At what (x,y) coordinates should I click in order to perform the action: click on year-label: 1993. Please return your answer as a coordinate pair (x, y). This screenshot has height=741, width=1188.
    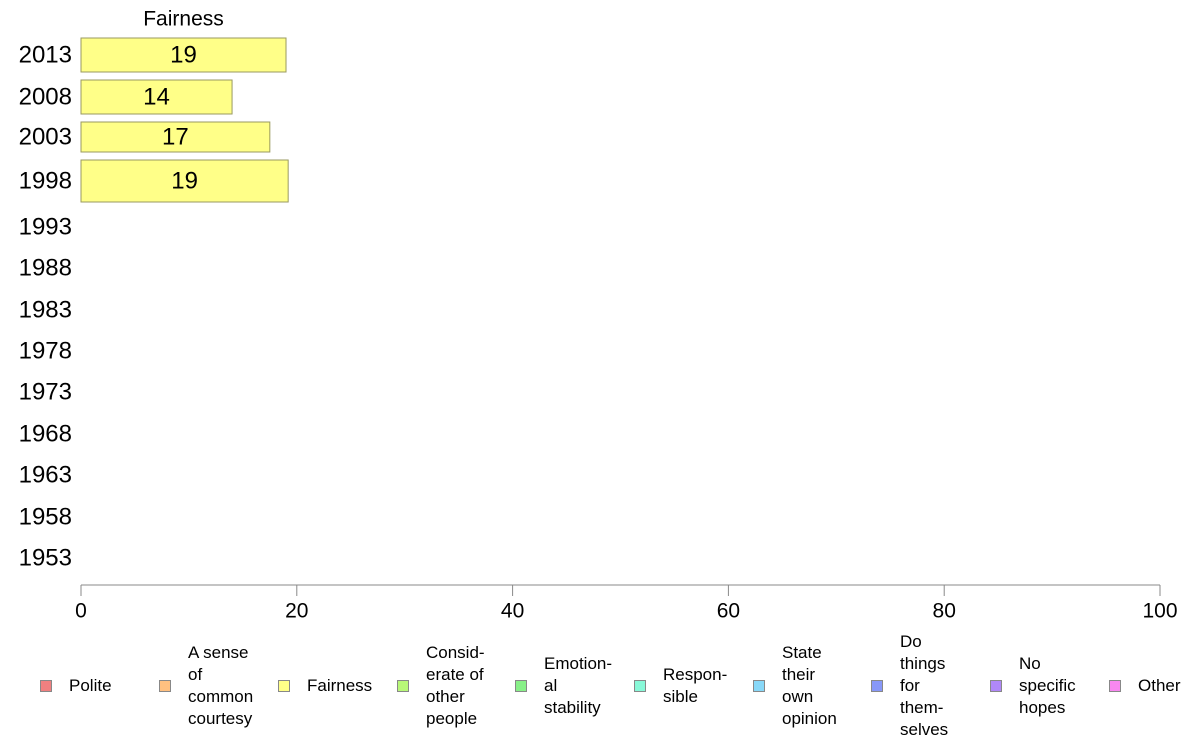
    Looking at the image, I should click on (45, 227).